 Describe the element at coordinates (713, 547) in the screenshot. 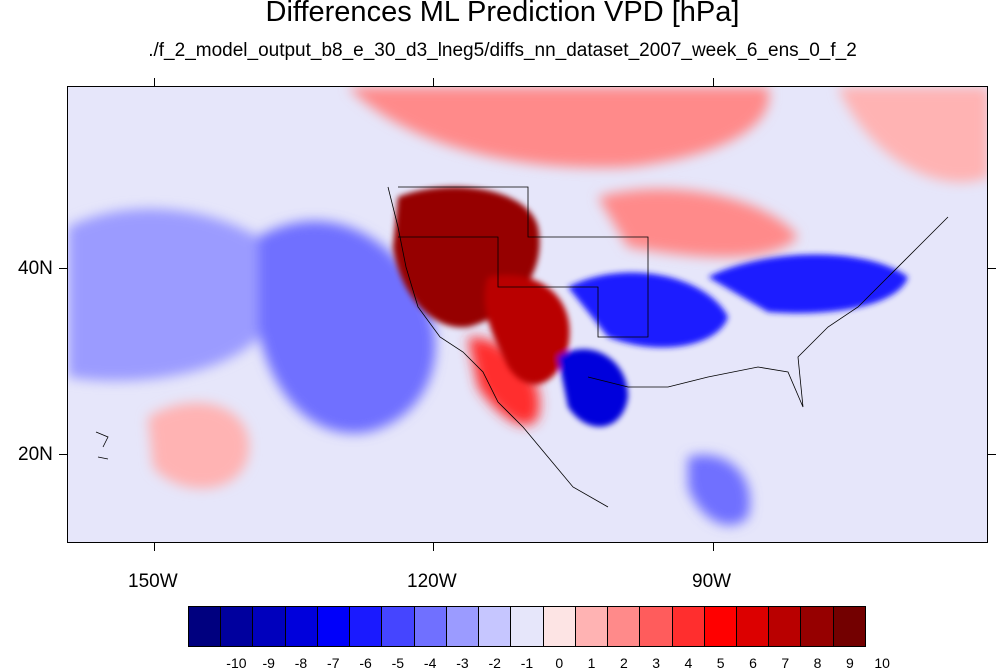

I see `x-tick-90w` at that location.